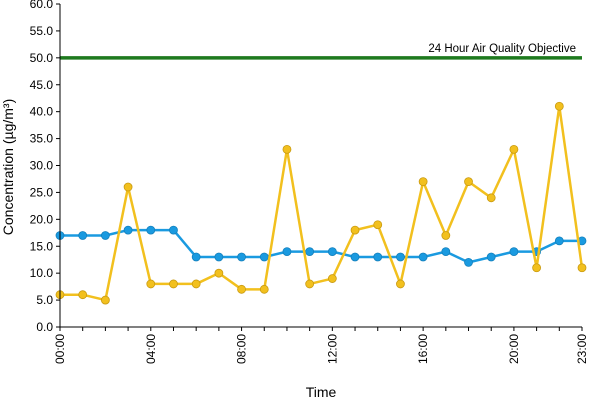 This screenshot has width=600, height=400. I want to click on x-tick-label: 23:00, so click(582, 349).